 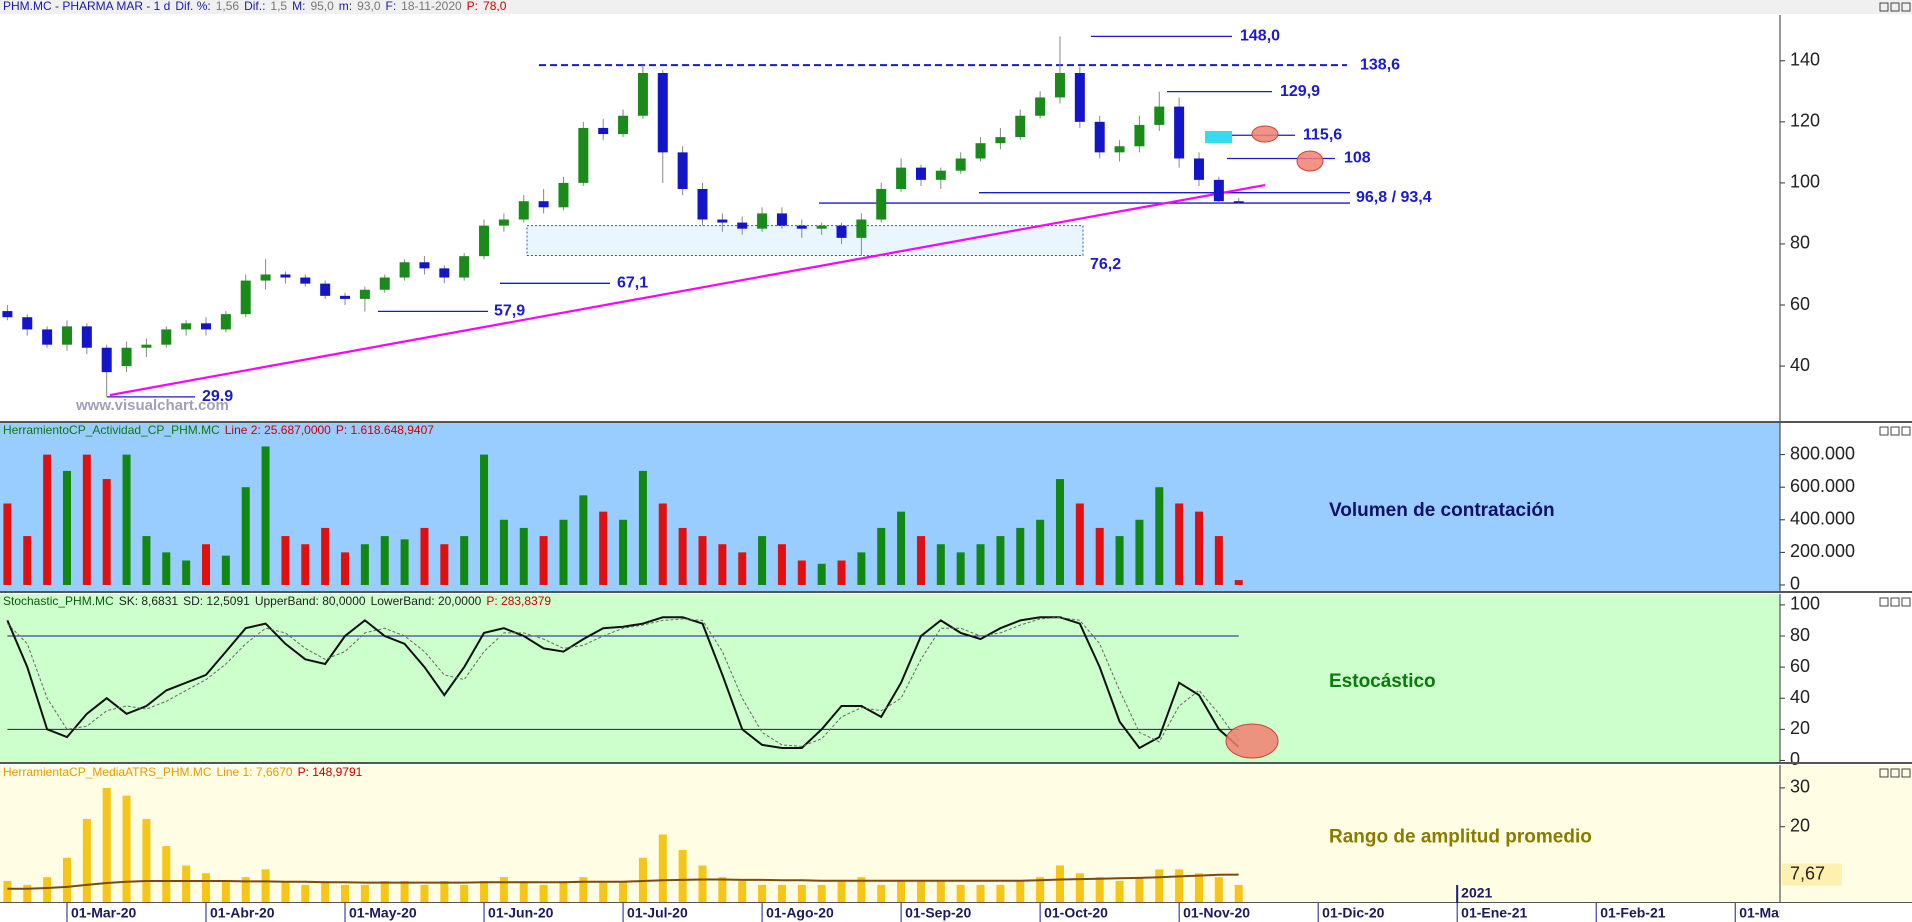 What do you see at coordinates (956, 912) in the screenshot?
I see `x-axis-background` at bounding box center [956, 912].